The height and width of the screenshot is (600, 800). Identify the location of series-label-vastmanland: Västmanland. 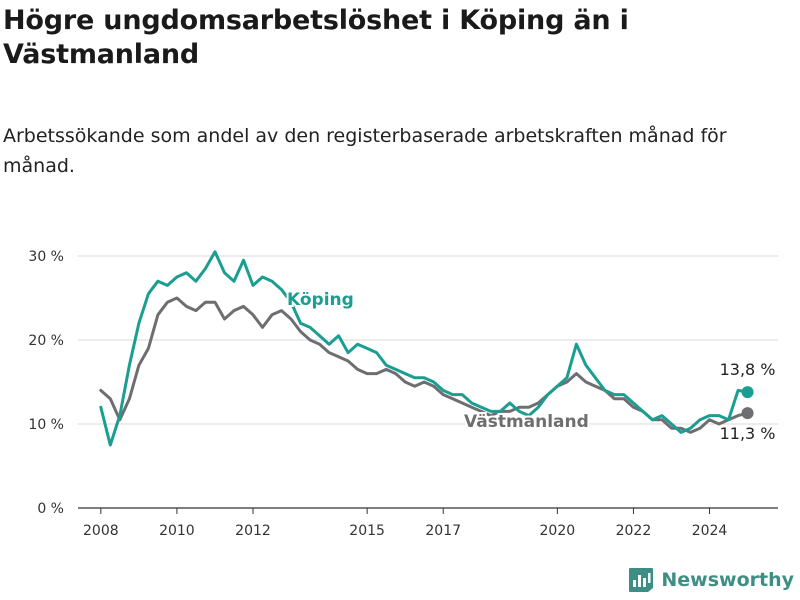
(526, 422).